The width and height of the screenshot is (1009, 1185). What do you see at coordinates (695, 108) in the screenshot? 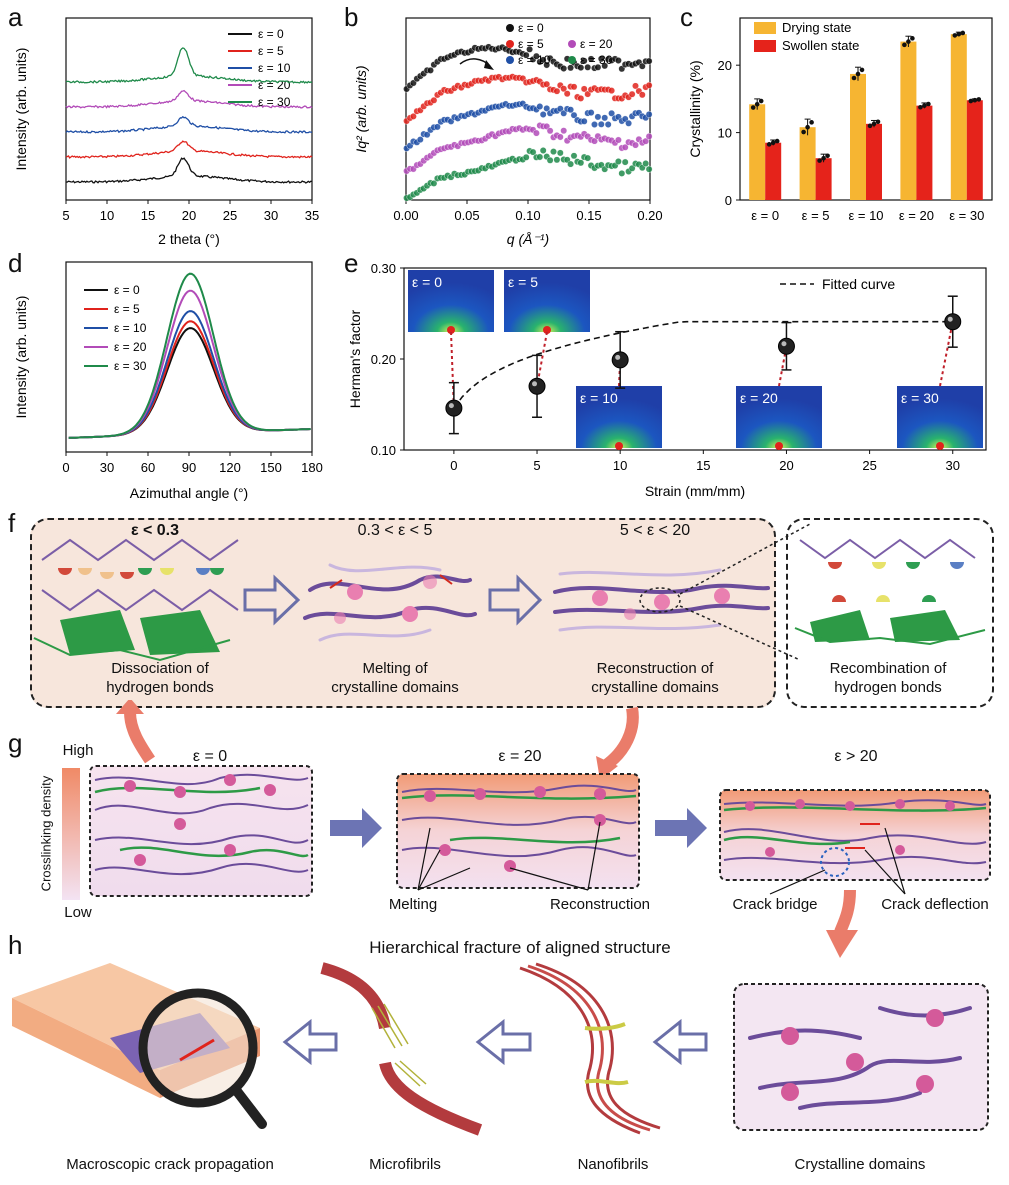
I see `y-axis-label: Crystallinity (%)` at bounding box center [695, 108].